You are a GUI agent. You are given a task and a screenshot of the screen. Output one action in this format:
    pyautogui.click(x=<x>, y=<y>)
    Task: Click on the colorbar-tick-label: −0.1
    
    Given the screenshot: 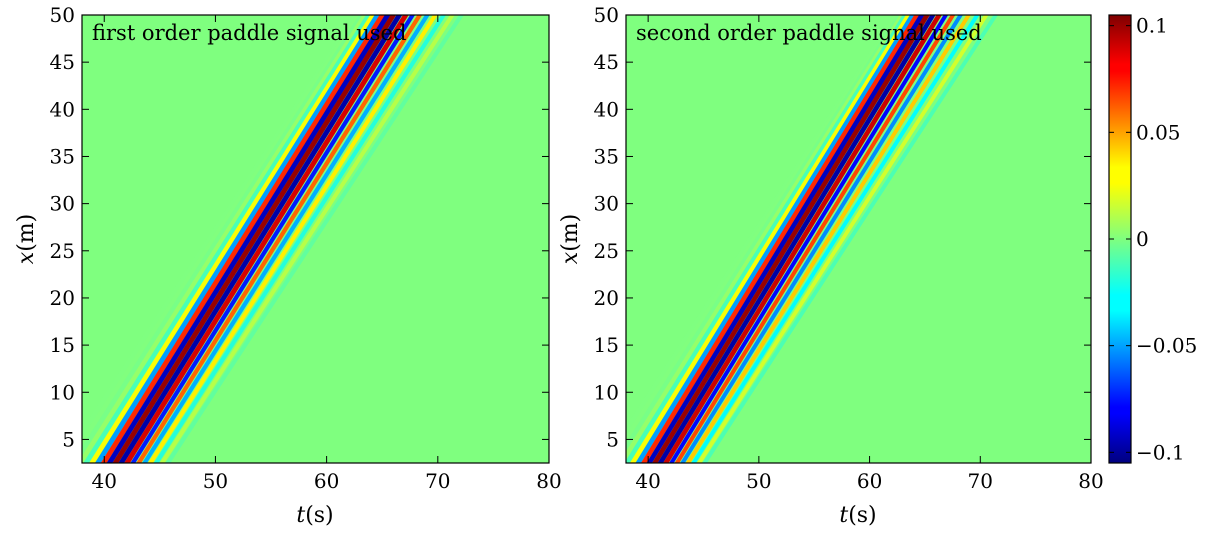 What is the action you would take?
    pyautogui.click(x=1160, y=452)
    